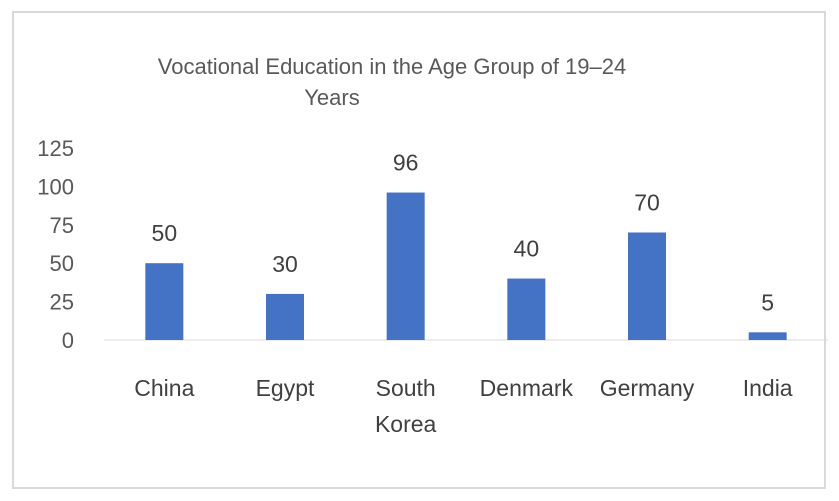  I want to click on data-label: 30, so click(285, 264).